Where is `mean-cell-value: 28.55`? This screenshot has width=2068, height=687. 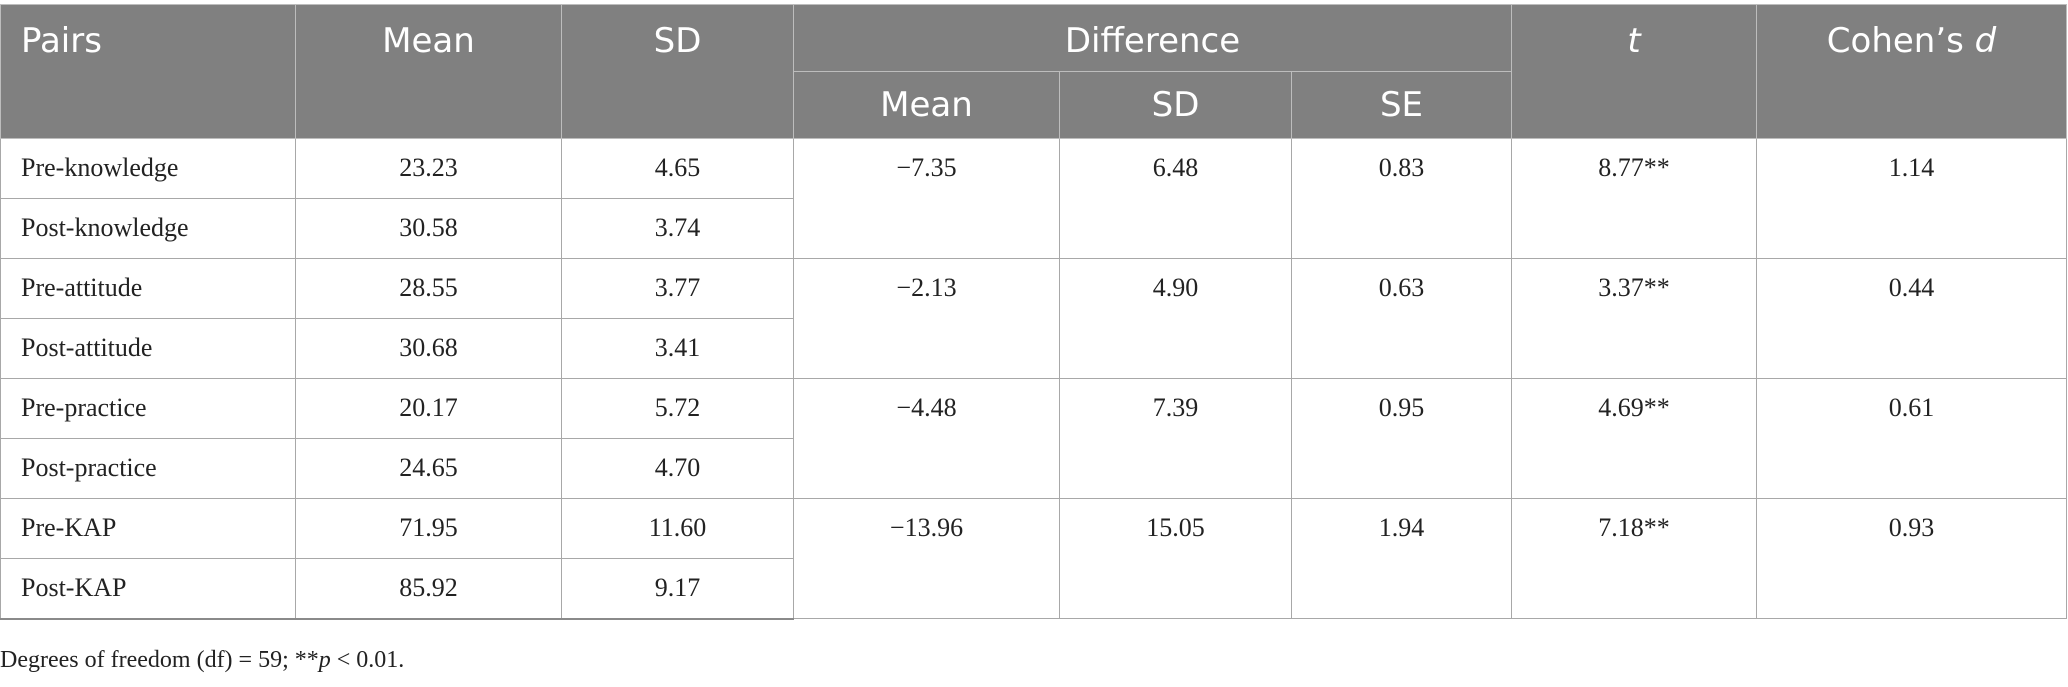 mean-cell-value: 28.55 is located at coordinates (428, 287).